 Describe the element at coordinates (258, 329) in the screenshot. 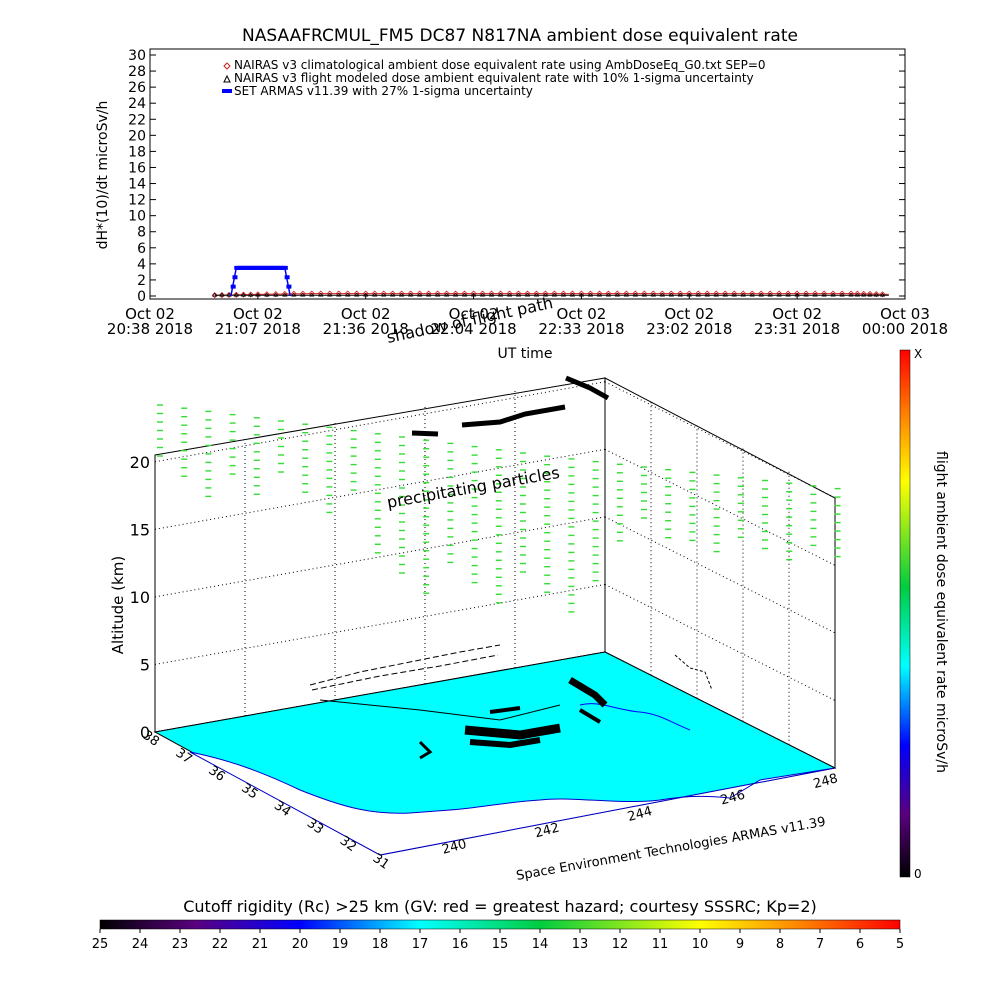

I see `x-tick-label-time: 21:07 2018` at that location.